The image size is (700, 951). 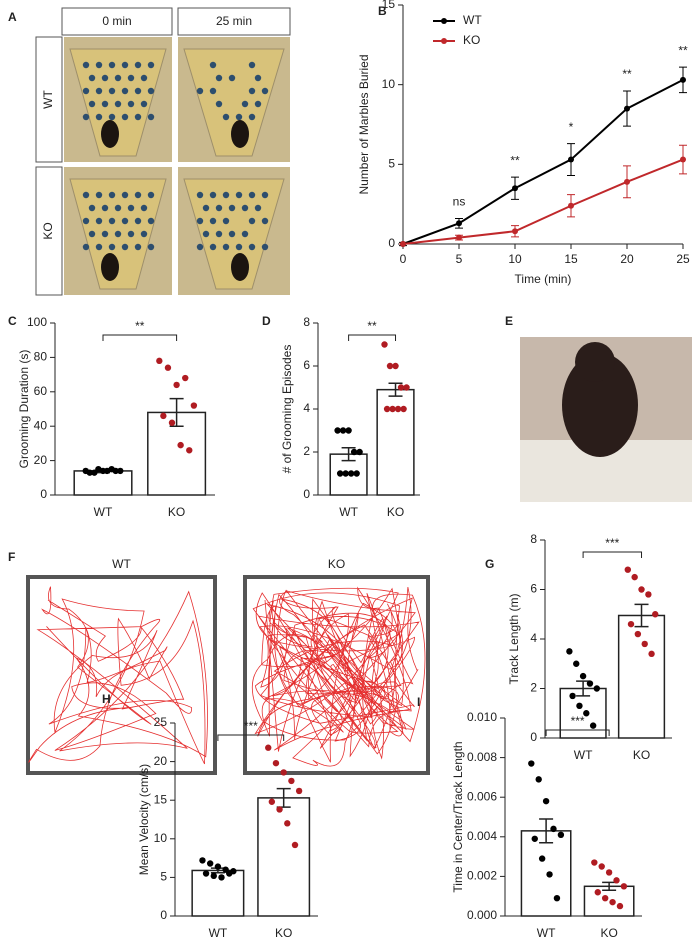 What do you see at coordinates (283, 933) in the screenshot?
I see `x-tick-label: KO` at bounding box center [283, 933].